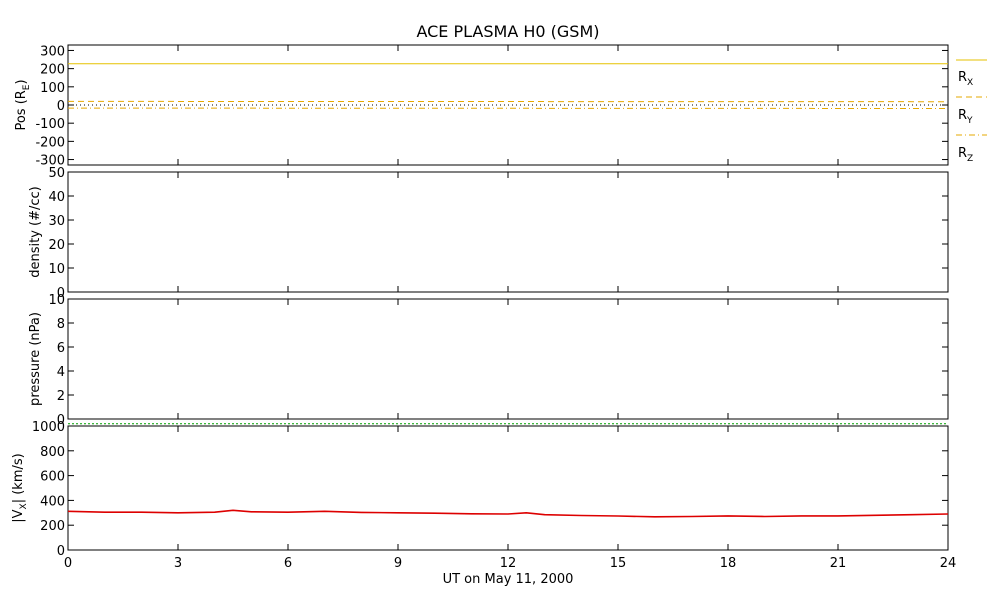  What do you see at coordinates (50, 142) in the screenshot?
I see `y-tick-label: -200` at bounding box center [50, 142].